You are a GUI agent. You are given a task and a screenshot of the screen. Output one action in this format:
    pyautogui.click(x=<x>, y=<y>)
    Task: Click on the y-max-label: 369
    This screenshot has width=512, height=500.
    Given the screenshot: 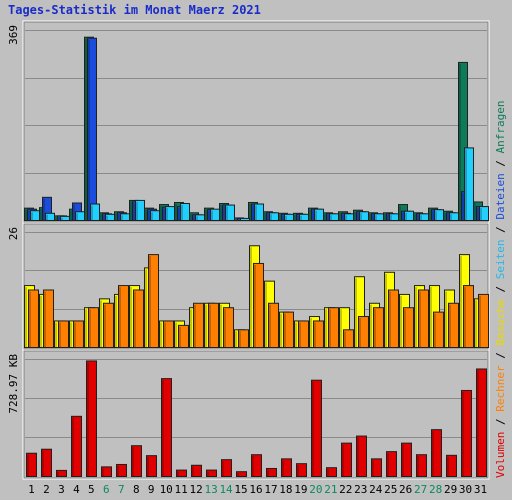 What is the action you would take?
    pyautogui.click(x=13, y=35)
    